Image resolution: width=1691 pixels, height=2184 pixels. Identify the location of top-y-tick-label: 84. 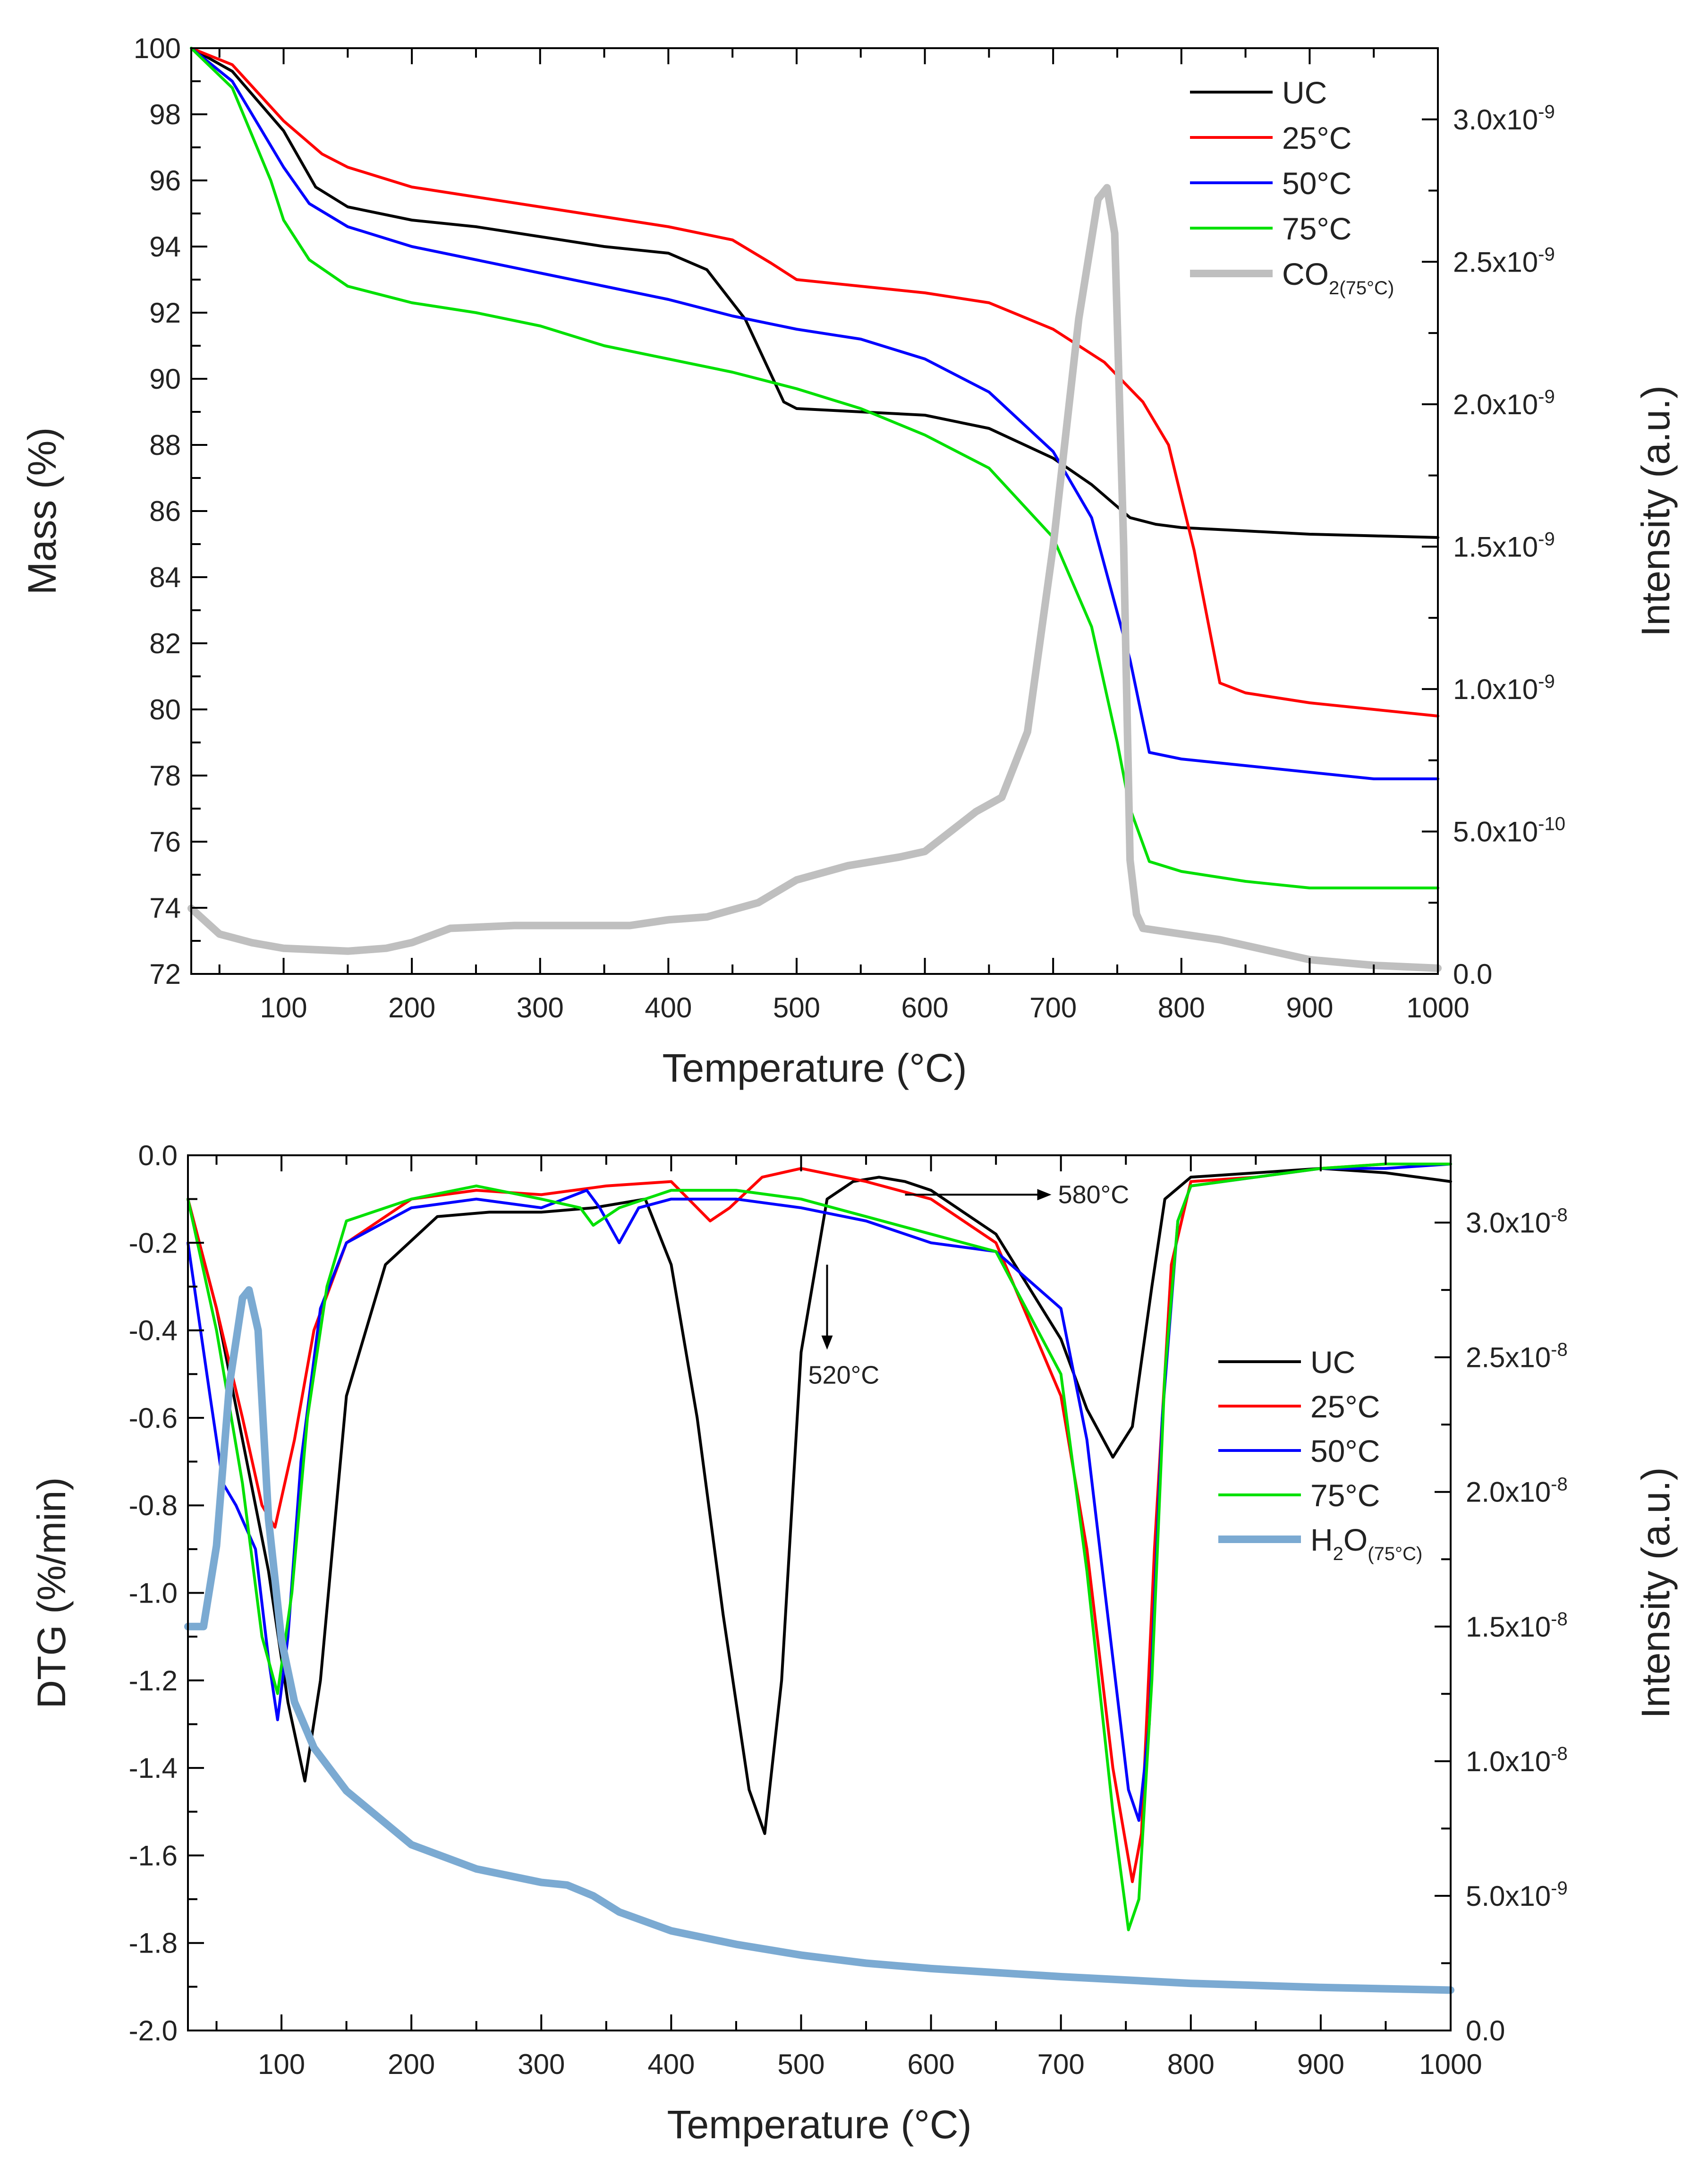
(165, 577).